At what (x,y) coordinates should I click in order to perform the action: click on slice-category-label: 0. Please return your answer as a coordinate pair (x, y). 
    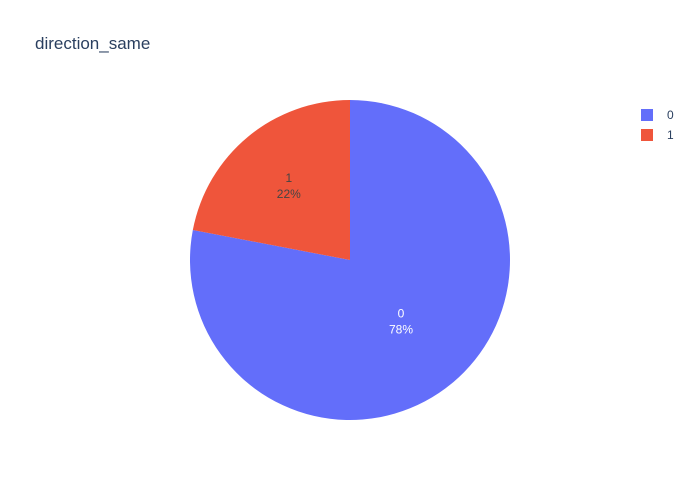
    Looking at the image, I should click on (401, 314).